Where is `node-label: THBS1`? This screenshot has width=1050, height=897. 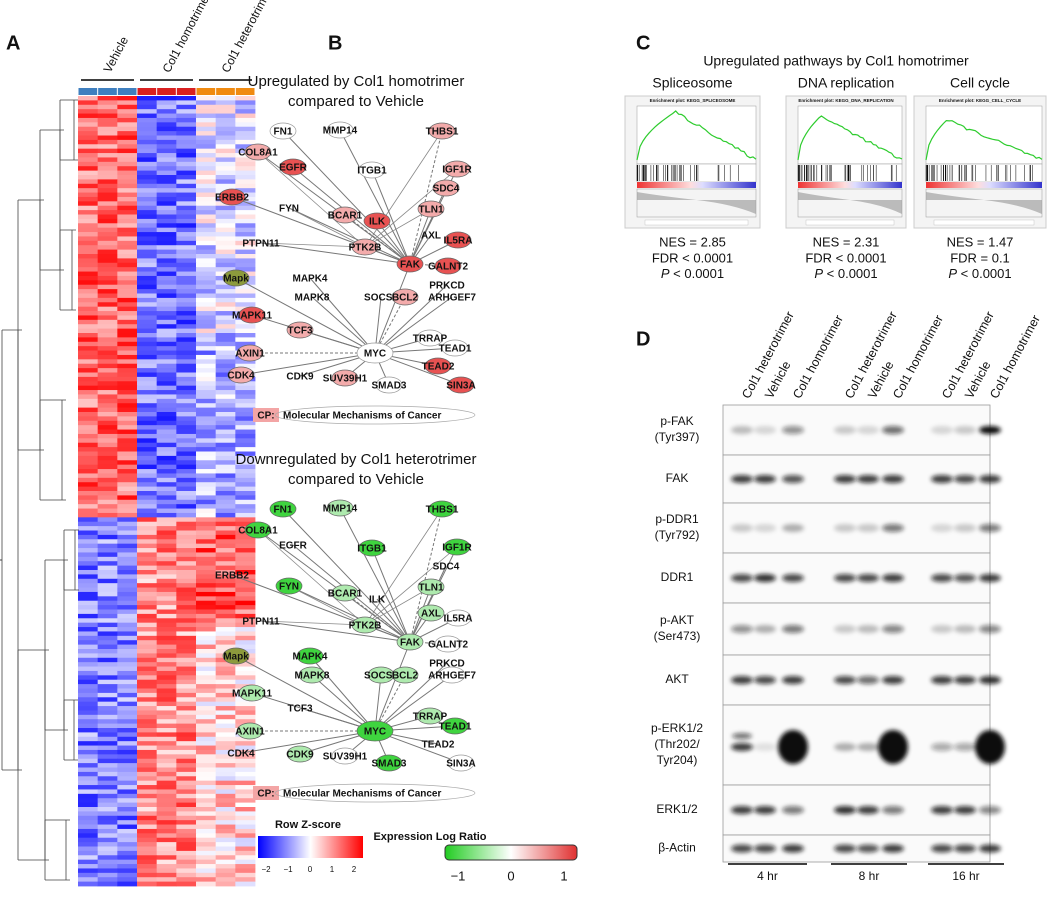
node-label: THBS1 is located at coordinates (442, 510).